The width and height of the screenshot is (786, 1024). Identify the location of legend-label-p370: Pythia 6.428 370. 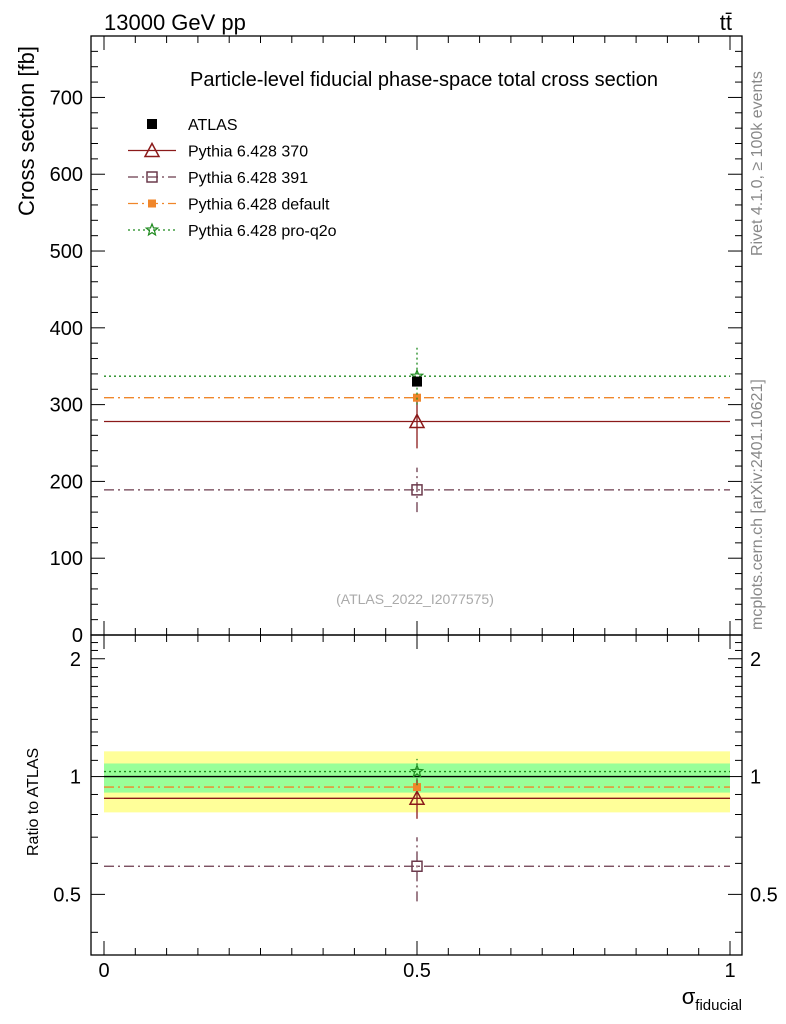
(248, 152).